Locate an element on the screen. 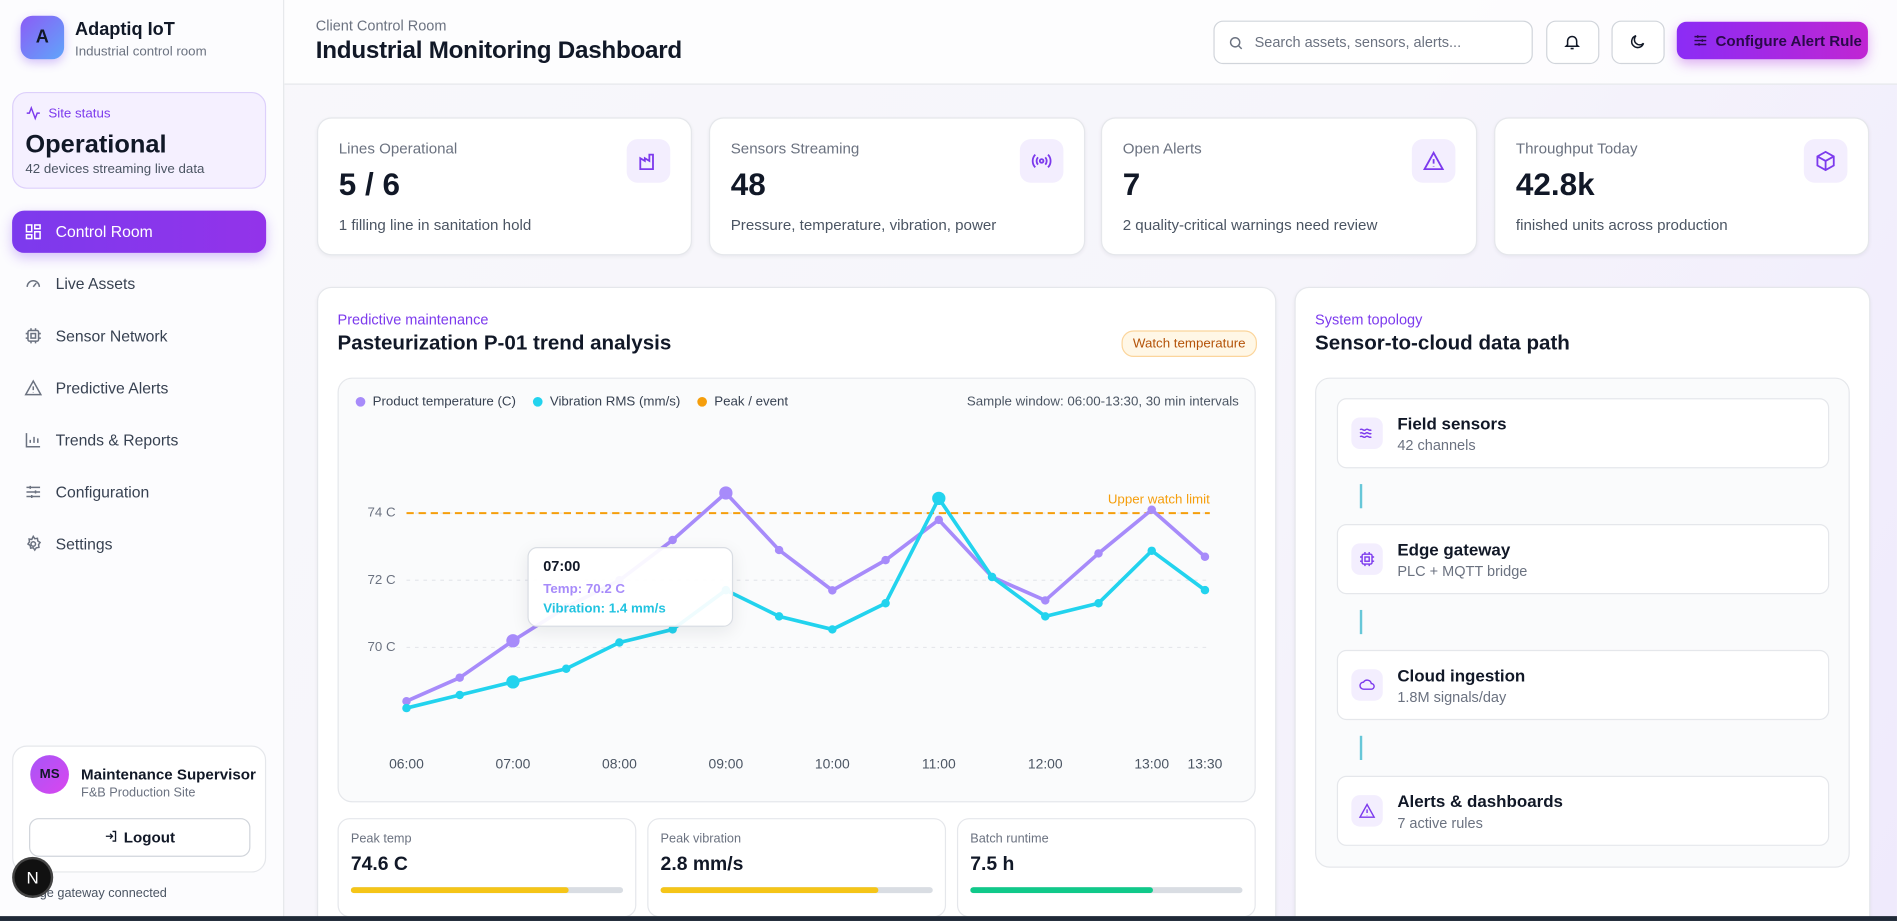  node-detail: 7 active rules is located at coordinates (1440, 823).